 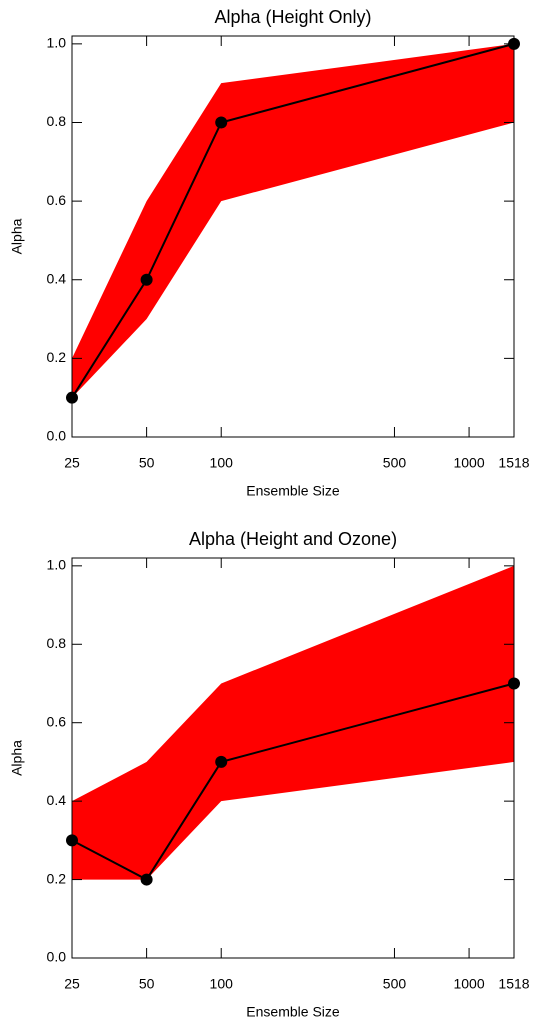 I want to click on chart-title: Alpha (Height and Ozone), so click(x=293, y=539).